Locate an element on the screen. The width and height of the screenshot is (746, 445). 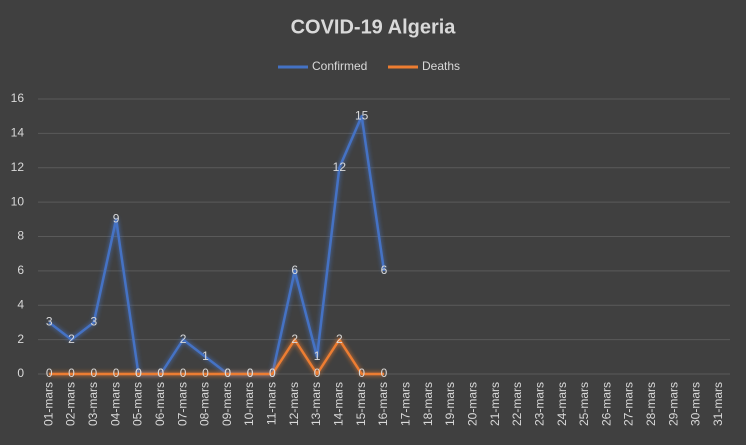
legend-label: Confirmed is located at coordinates (339, 66).